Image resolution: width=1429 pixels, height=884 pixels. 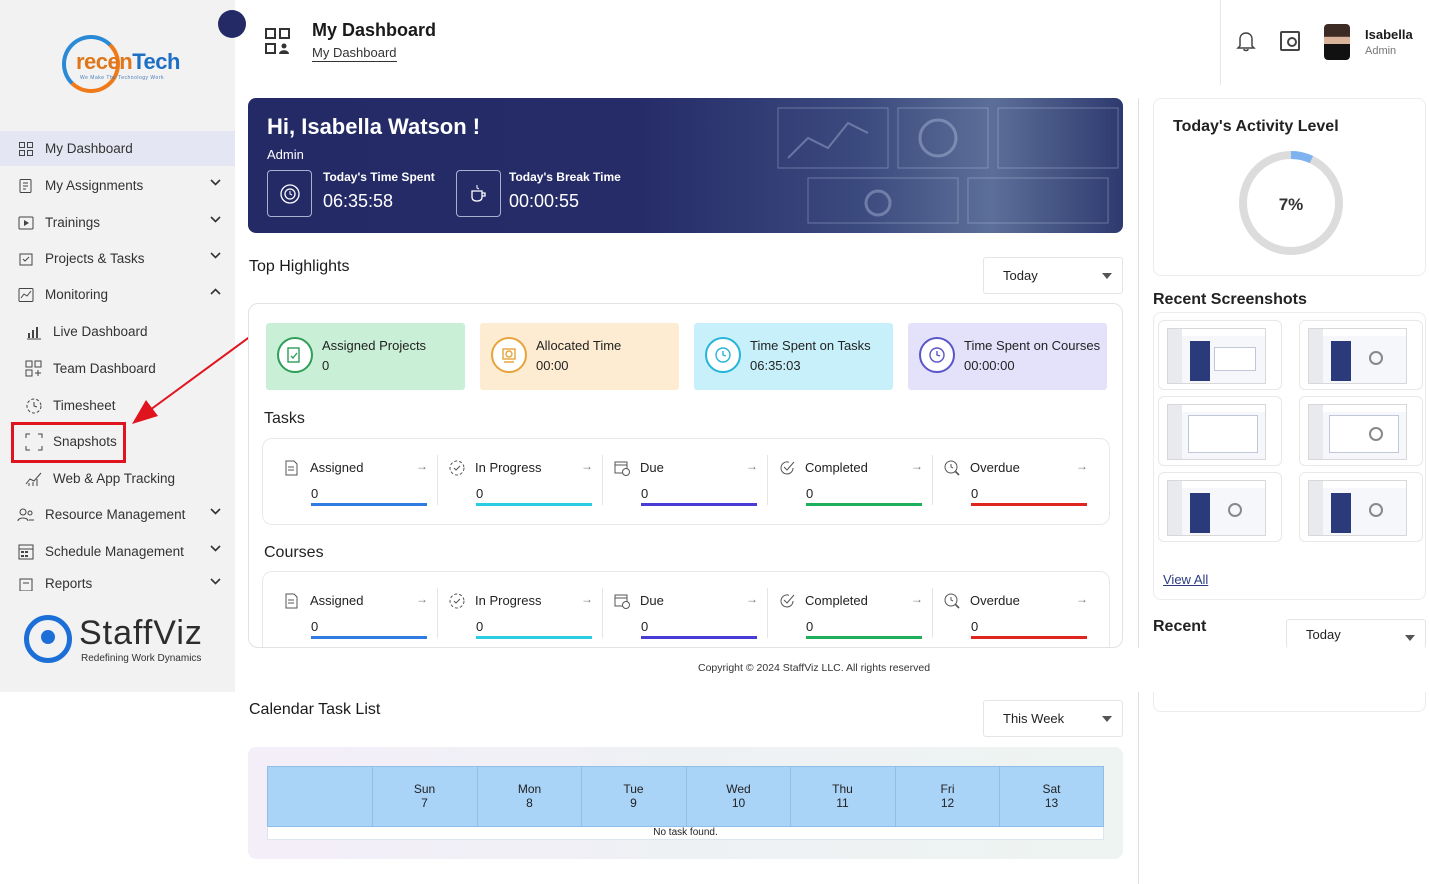 I want to click on chevron-up-icon, so click(x=215, y=292).